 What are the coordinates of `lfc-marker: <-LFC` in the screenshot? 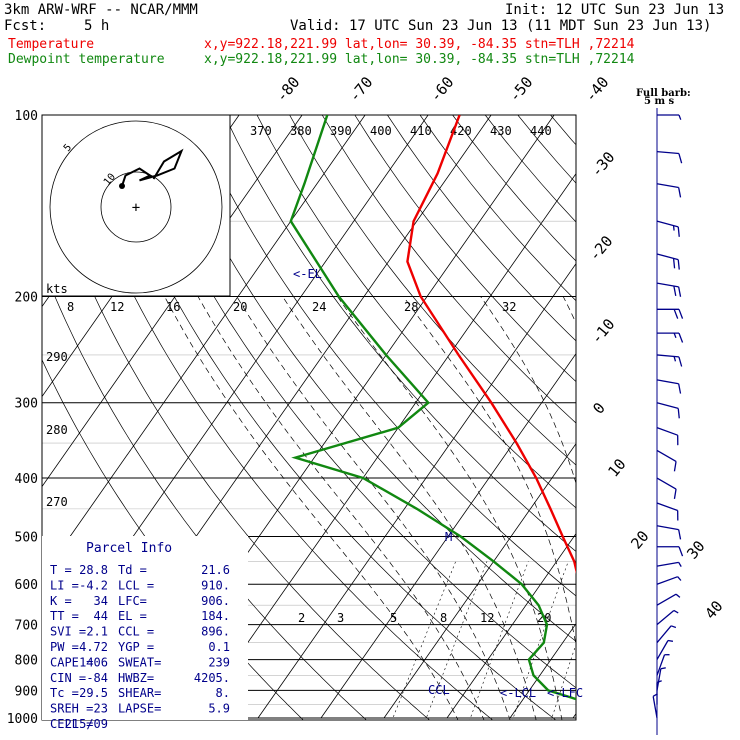 It's located at (565, 693).